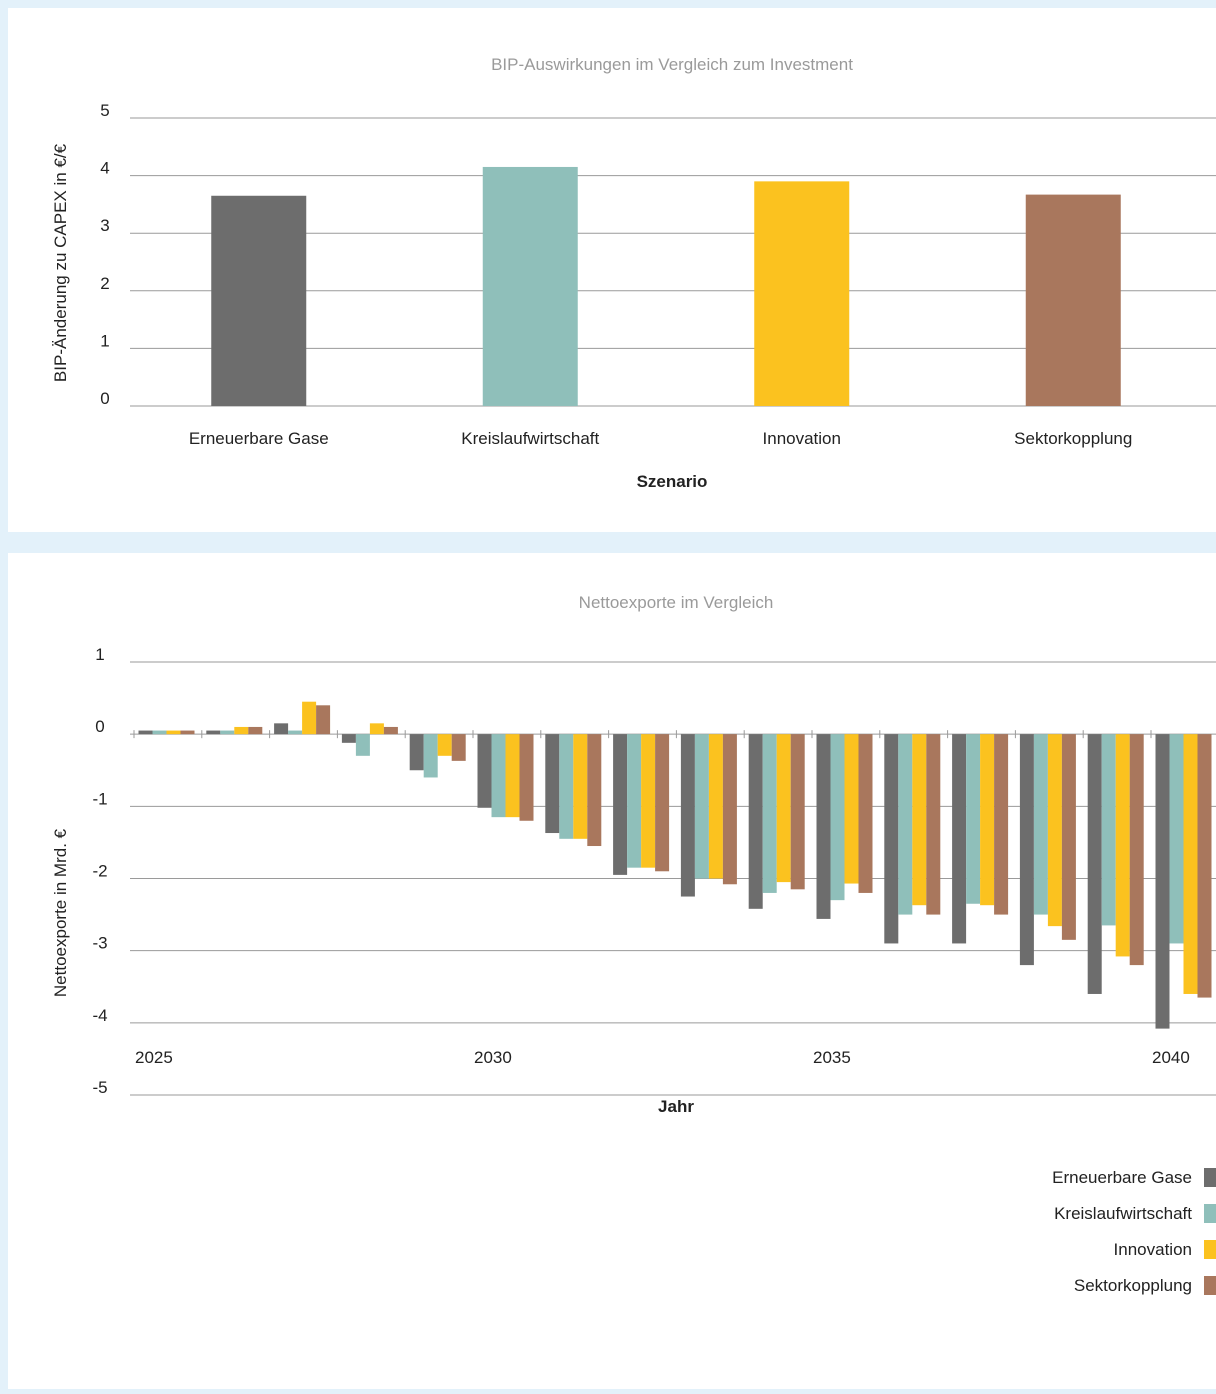  Describe the element at coordinates (99, 943) in the screenshot. I see `y-tick-label: -3` at that location.